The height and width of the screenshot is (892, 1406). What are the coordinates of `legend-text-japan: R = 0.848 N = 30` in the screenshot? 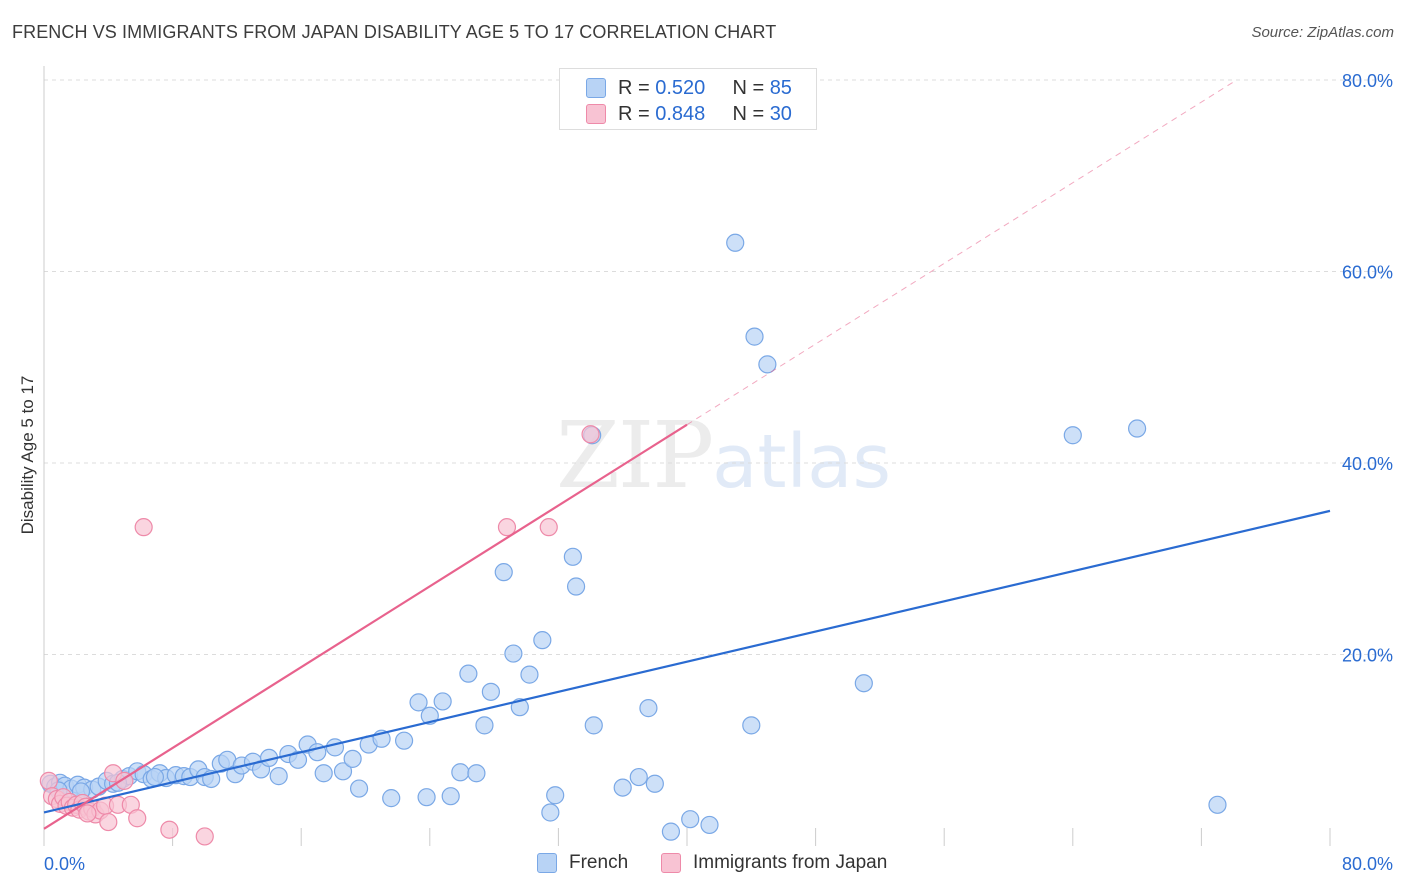 It's located at (705, 114).